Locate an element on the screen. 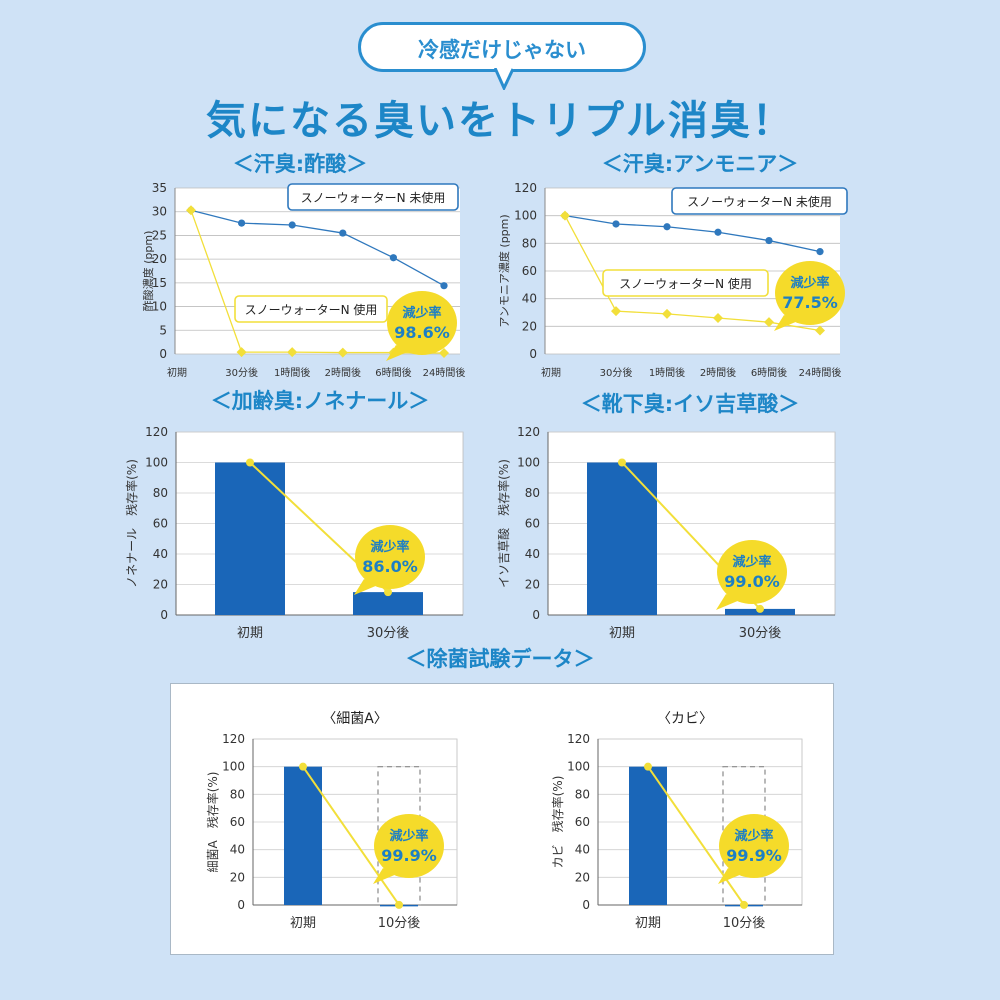  chart-5-ytick-label: 120 is located at coordinates (578, 739).